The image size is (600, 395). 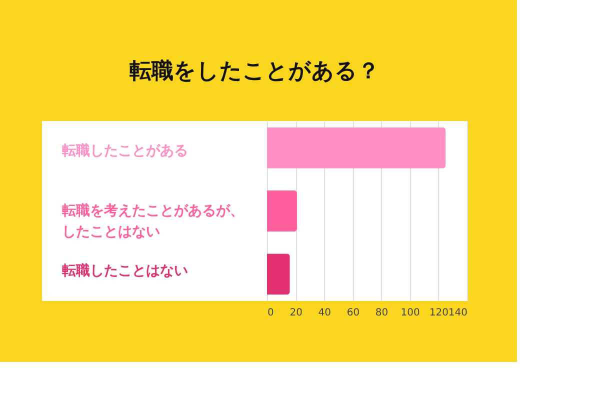 What do you see at coordinates (124, 150) in the screenshot?
I see `y-tick-label: 転職したことがある` at bounding box center [124, 150].